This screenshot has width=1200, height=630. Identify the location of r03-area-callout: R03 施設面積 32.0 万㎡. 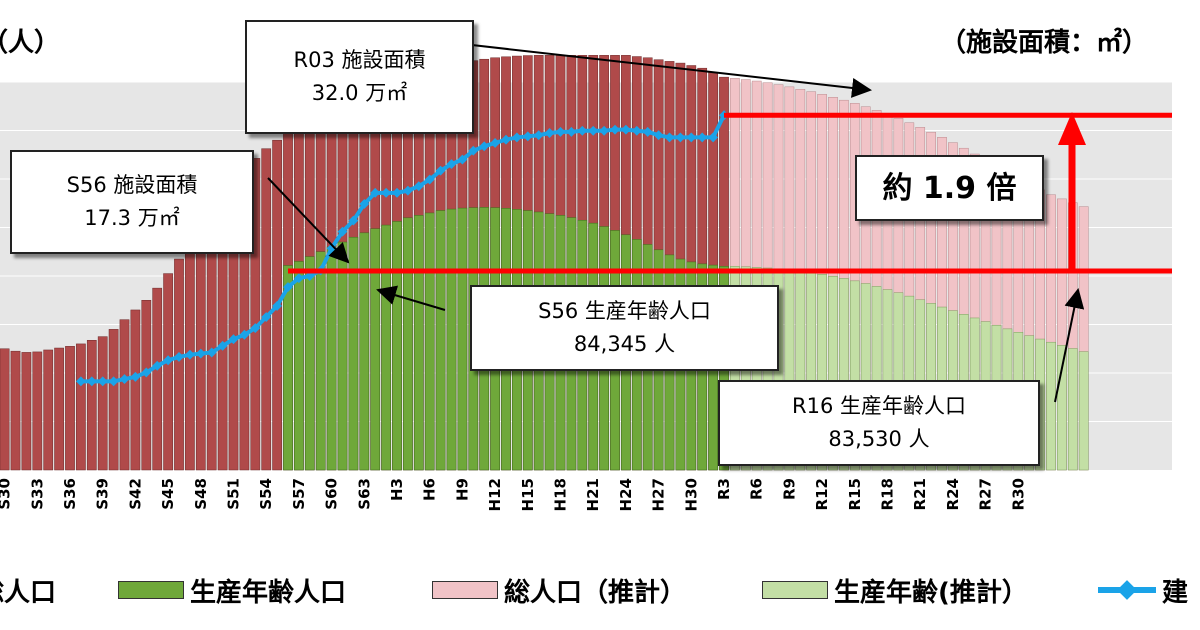
(359, 77).